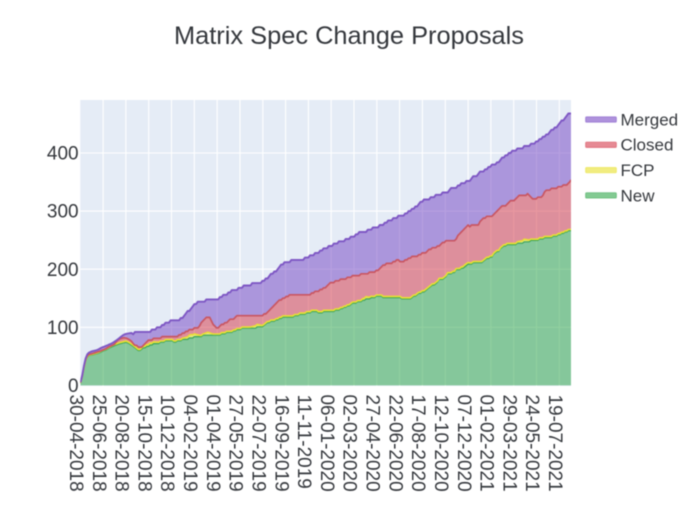  What do you see at coordinates (463, 443) in the screenshot?
I see `svg-text: 07-12-2020` at bounding box center [463, 443].